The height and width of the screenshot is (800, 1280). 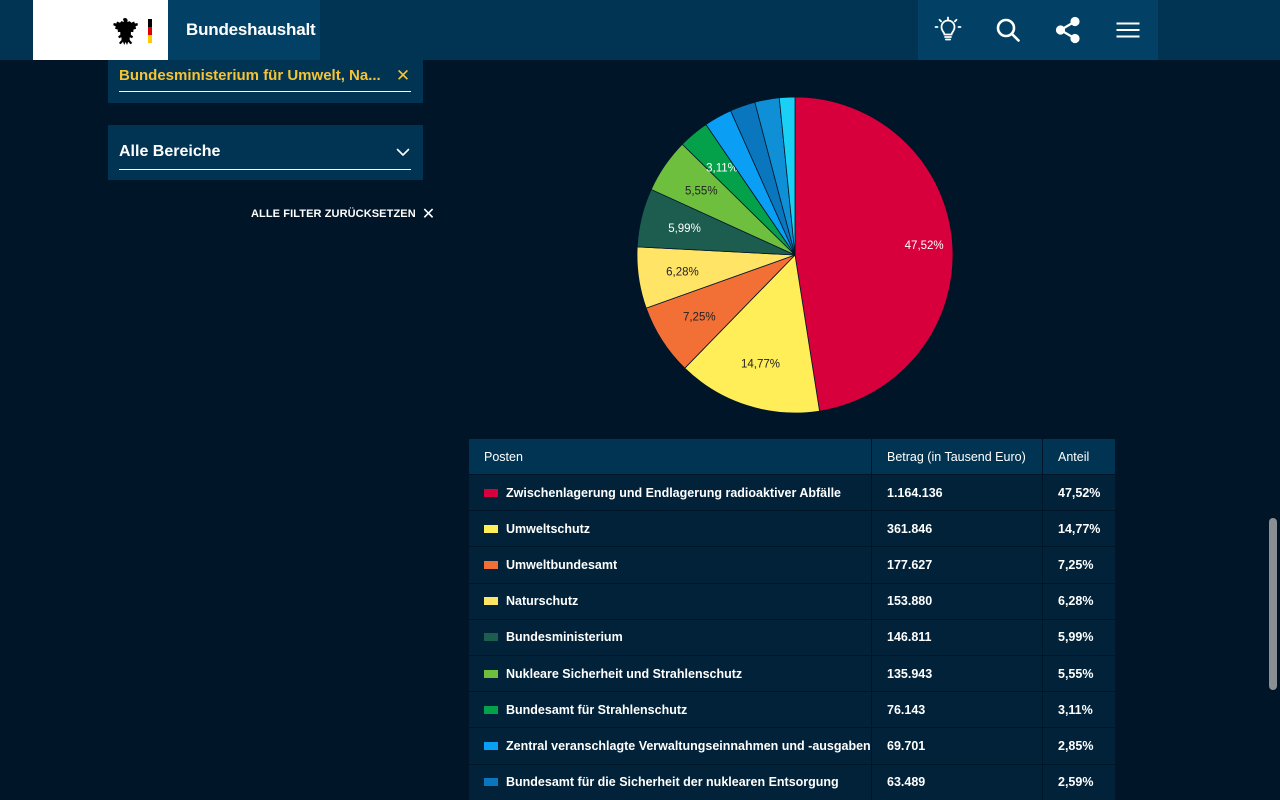 I want to click on posten-cell: Umweltschutz, so click(x=670, y=529).